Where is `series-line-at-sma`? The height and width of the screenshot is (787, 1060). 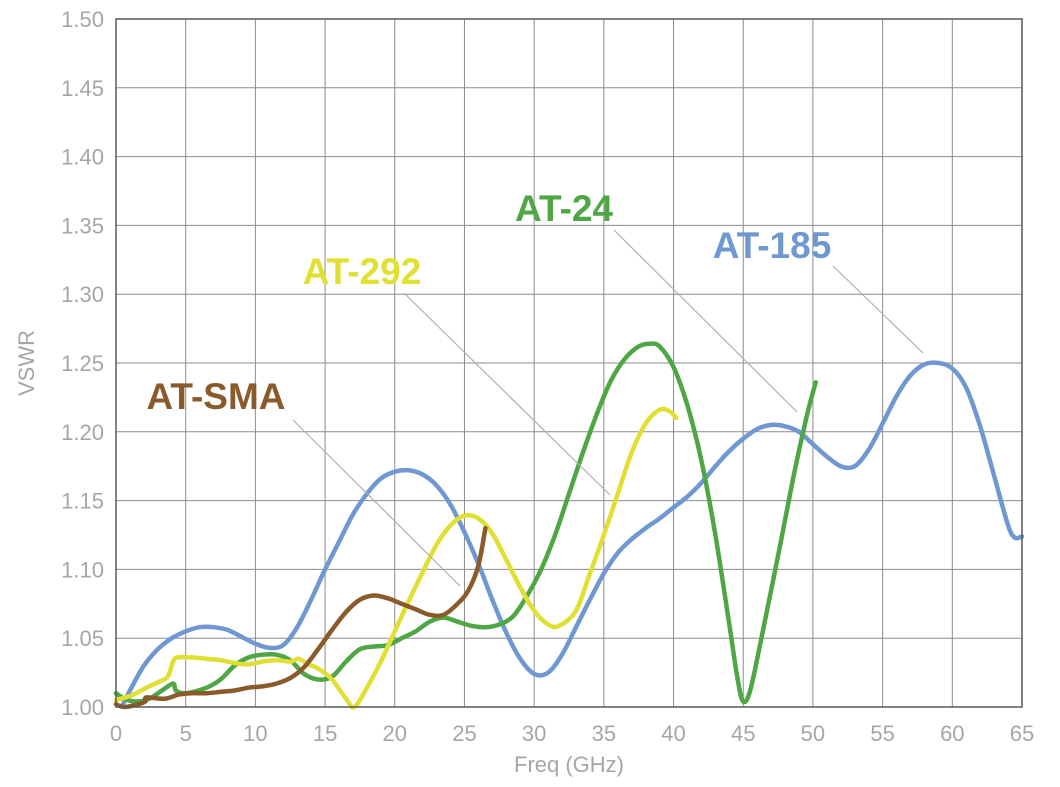
series-line-at-sma is located at coordinates (300, 617).